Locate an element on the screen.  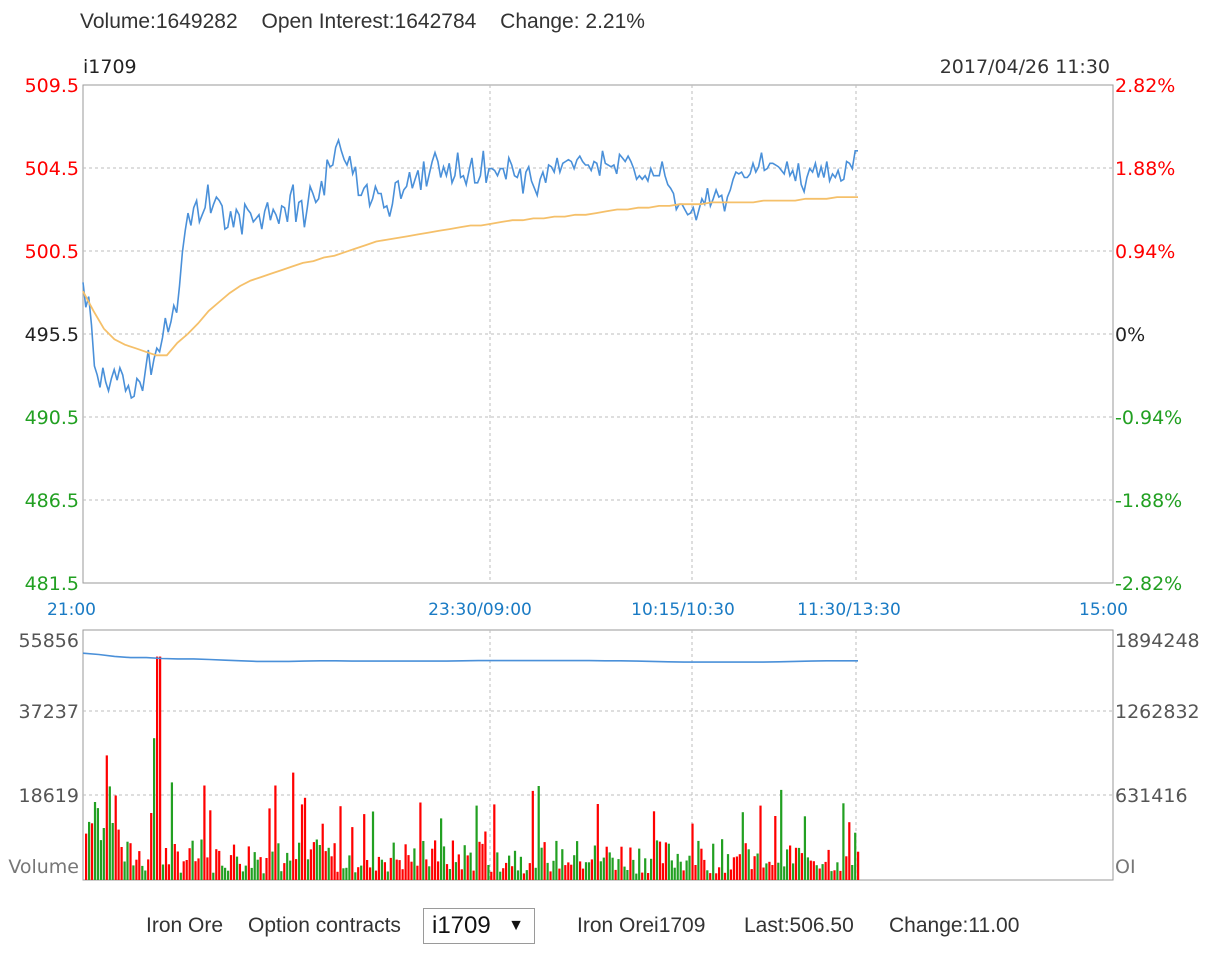
average-price-line is located at coordinates (470, 276).